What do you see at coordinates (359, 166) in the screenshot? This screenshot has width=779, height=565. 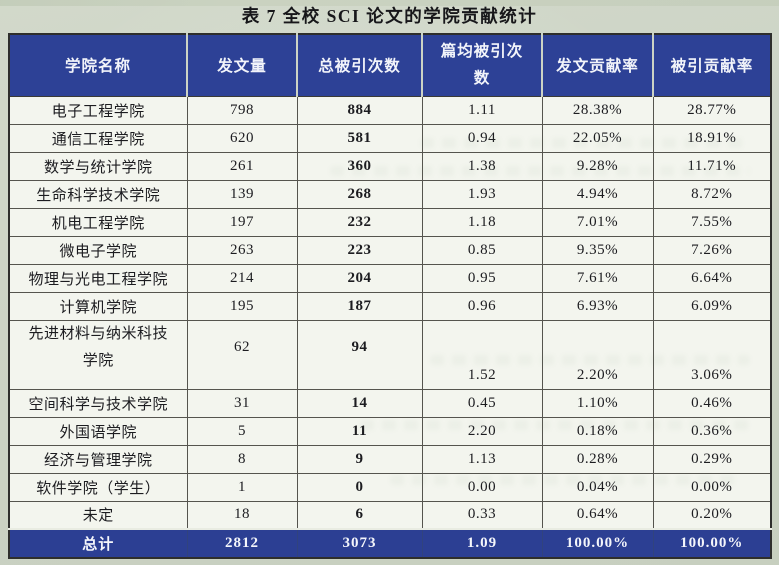 I see `total-citations-cell: 360` at bounding box center [359, 166].